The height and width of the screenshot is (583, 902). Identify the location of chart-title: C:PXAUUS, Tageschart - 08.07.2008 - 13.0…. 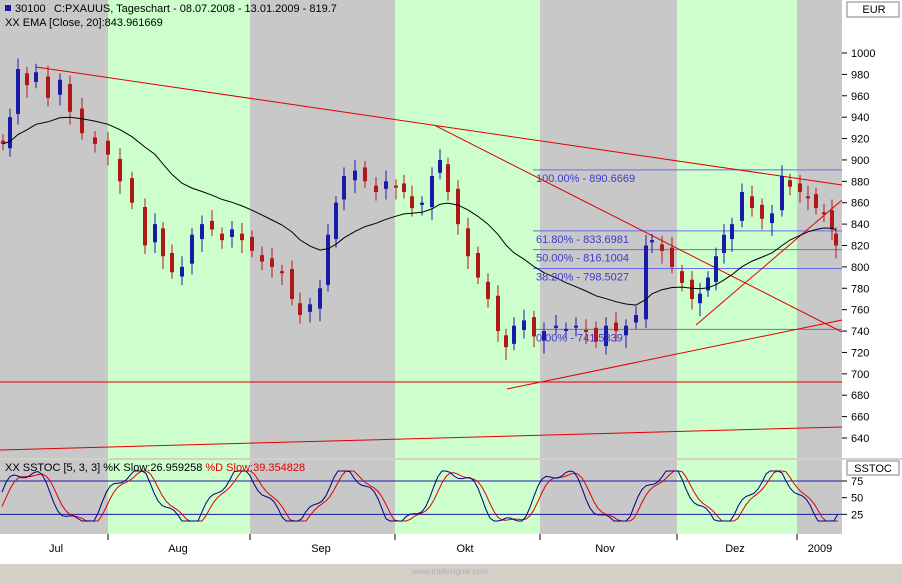
(195, 9).